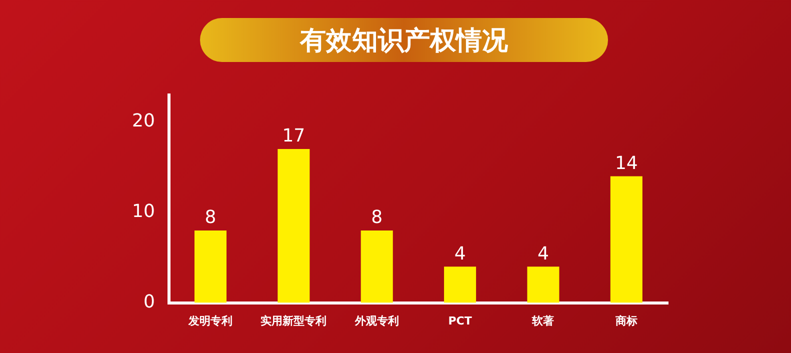 Image resolution: width=791 pixels, height=353 pixels. I want to click on x-tick-label: 外观专利, so click(376, 321).